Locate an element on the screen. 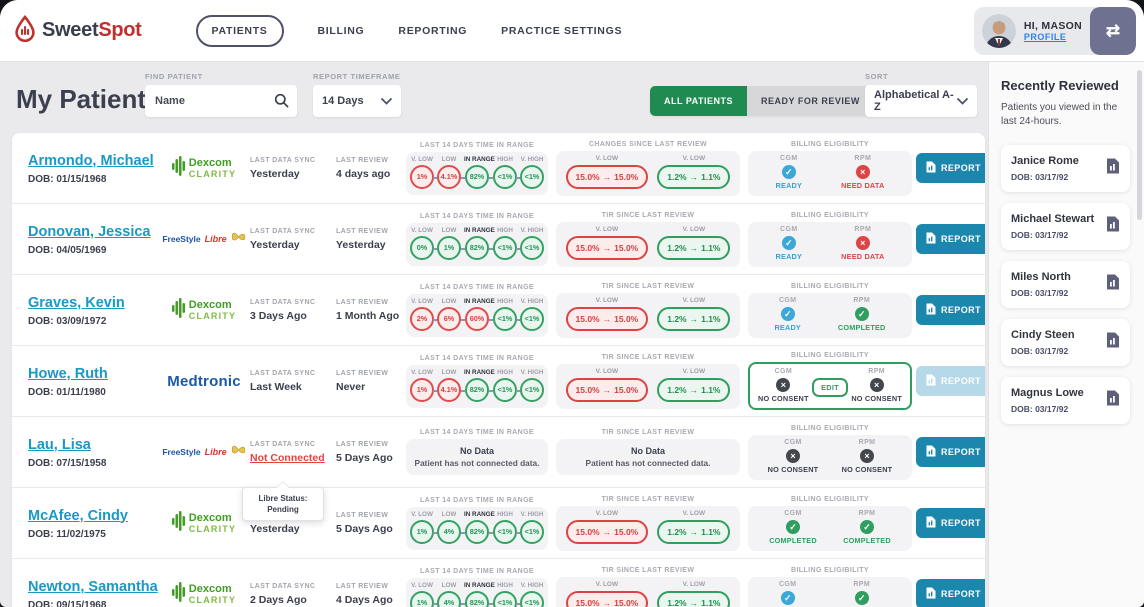  last-data-sync-value: Not Connected is located at coordinates (287, 457).